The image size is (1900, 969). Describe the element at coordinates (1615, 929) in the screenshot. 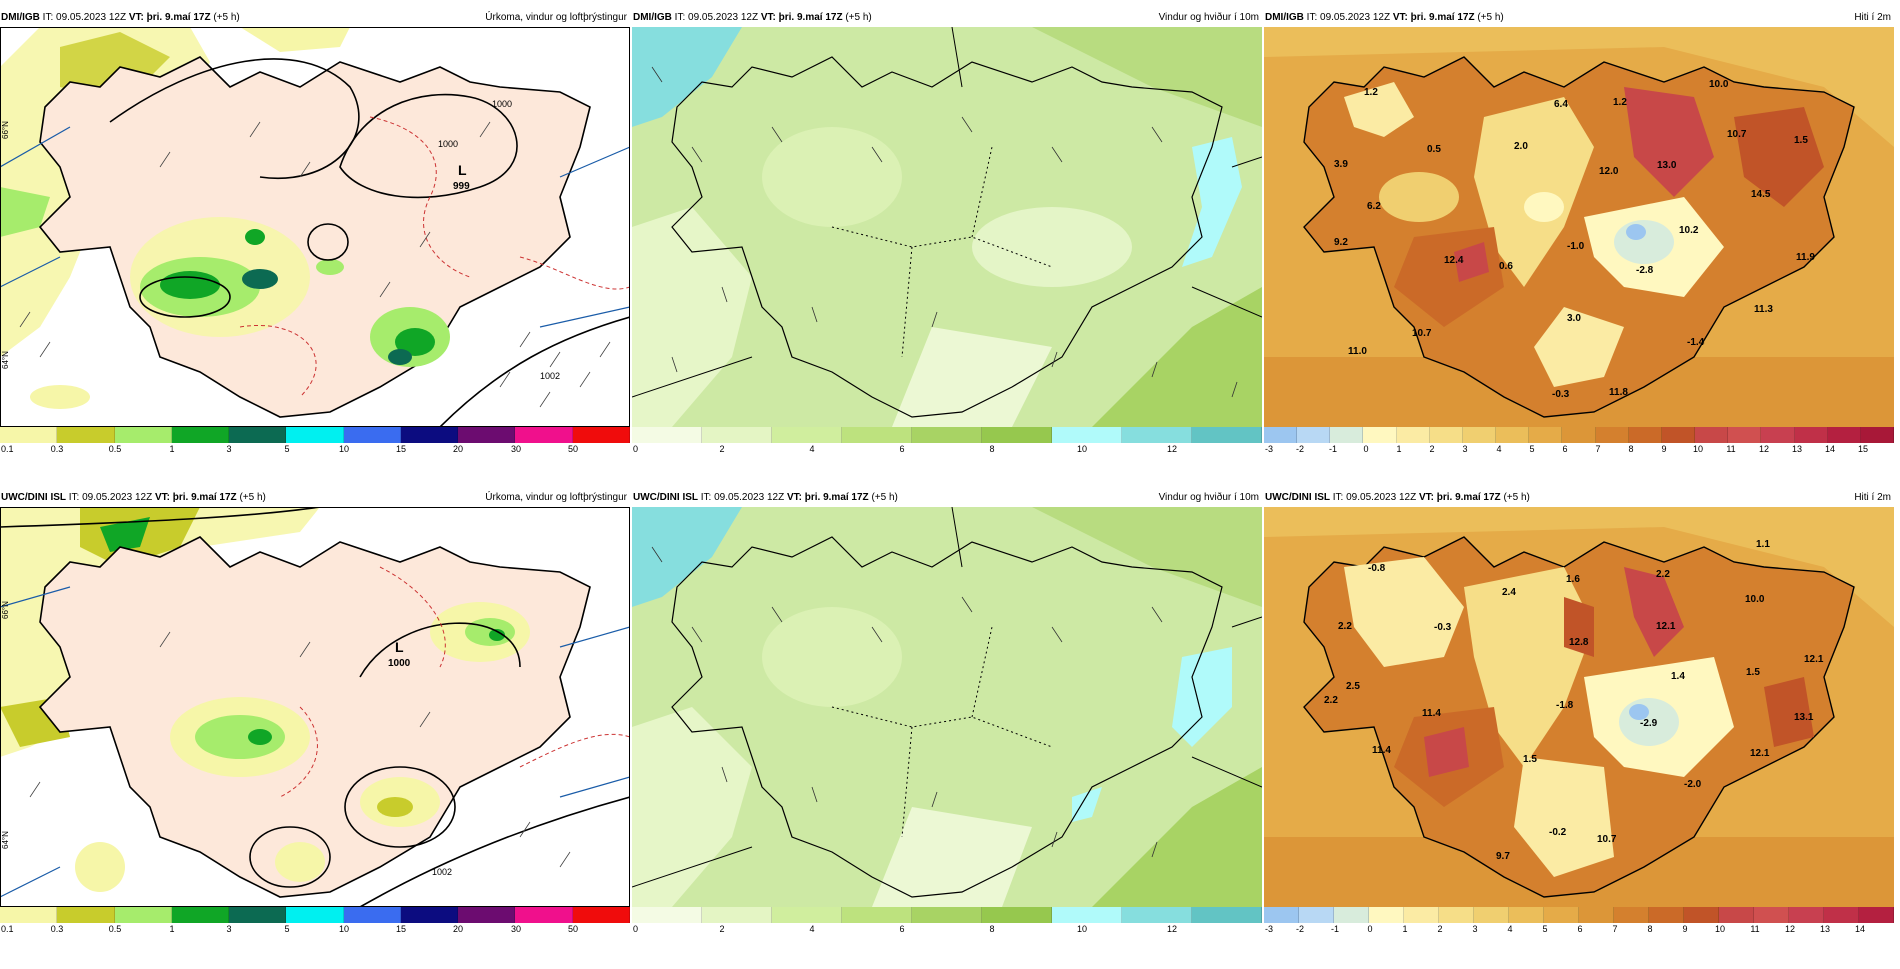

I see `colorbar-tick: 7` at that location.